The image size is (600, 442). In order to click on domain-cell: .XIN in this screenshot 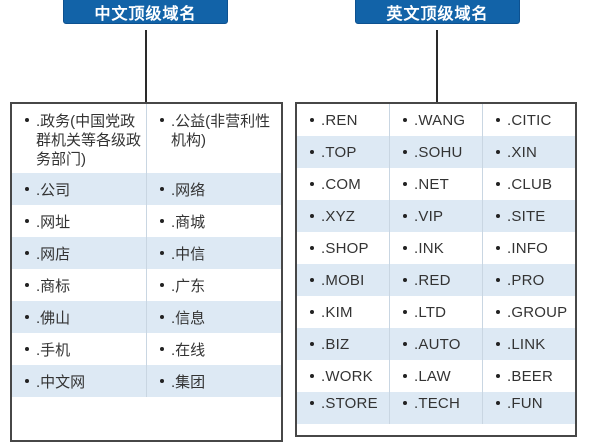, I will do `click(528, 152)`.